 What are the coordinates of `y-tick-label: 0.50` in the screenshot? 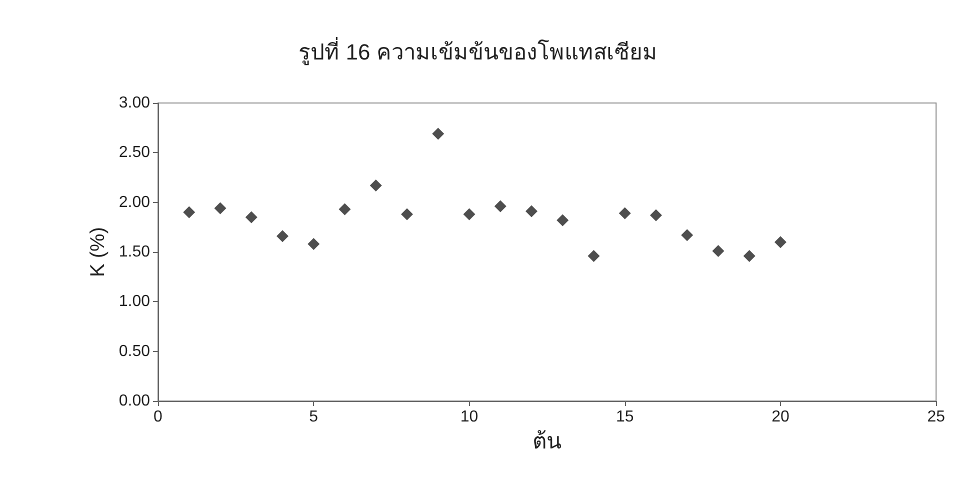 It's located at (134, 351).